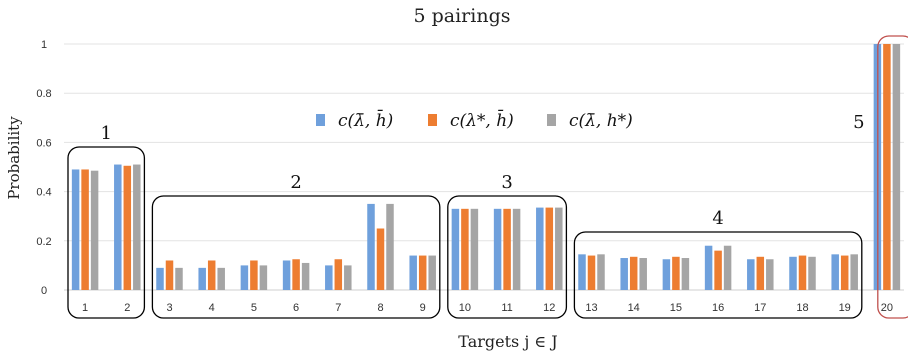  What do you see at coordinates (858, 122) in the screenshot?
I see `group-label: 5` at bounding box center [858, 122].